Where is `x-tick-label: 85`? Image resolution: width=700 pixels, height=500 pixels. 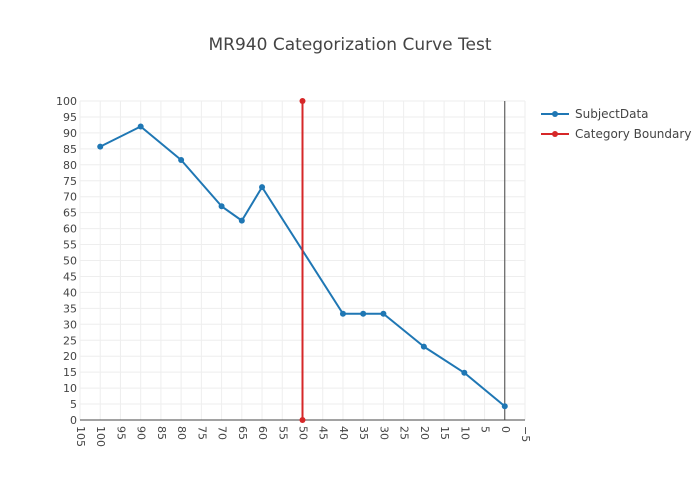
x-tick-label: 85 is located at coordinates (161, 433).